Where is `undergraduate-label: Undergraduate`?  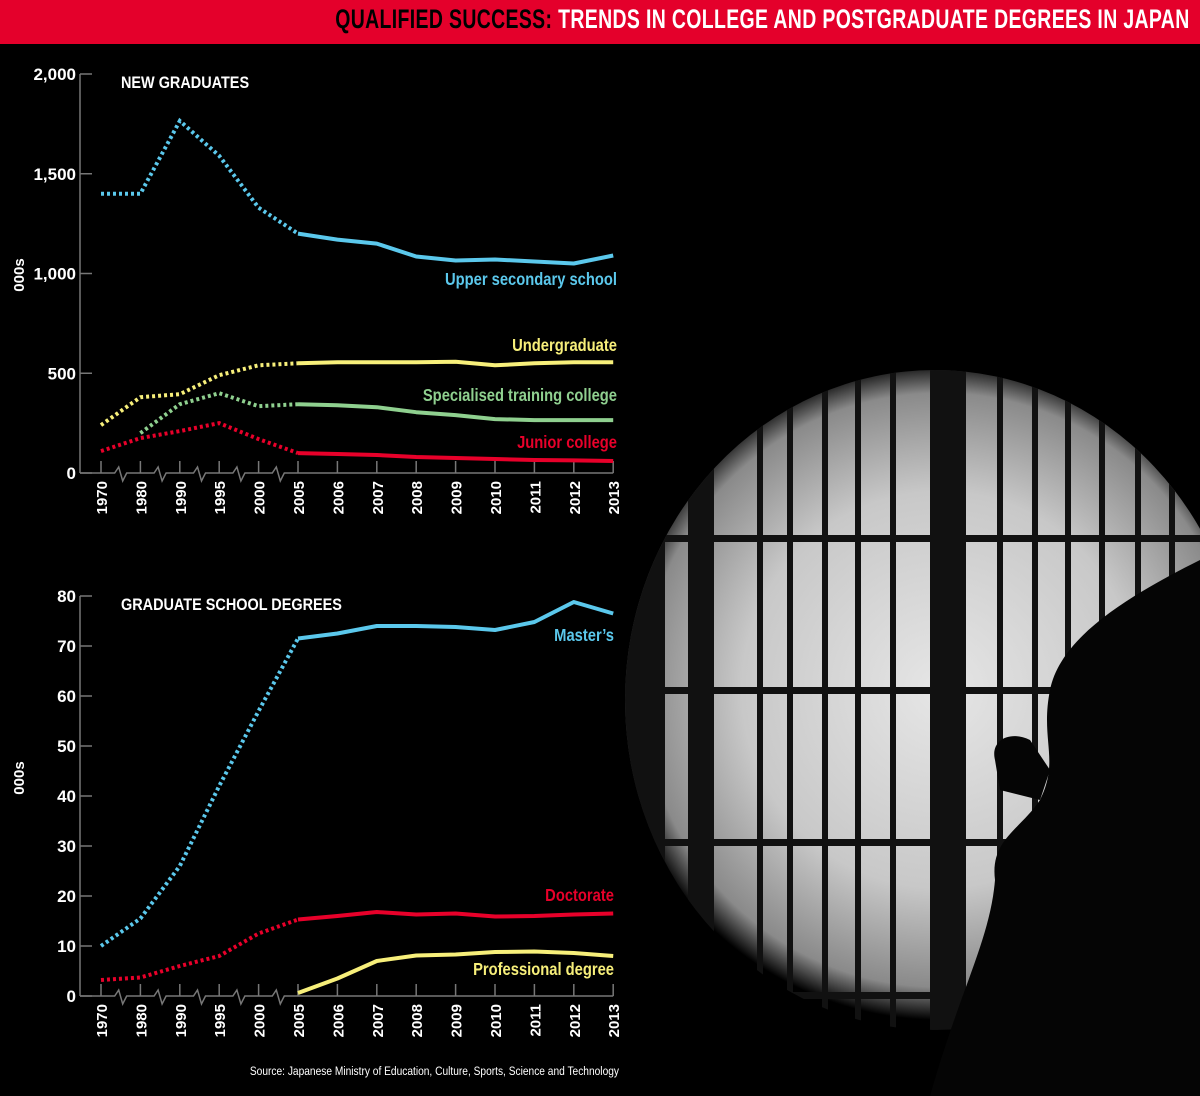
undergraduate-label: Undergraduate is located at coordinates (564, 346).